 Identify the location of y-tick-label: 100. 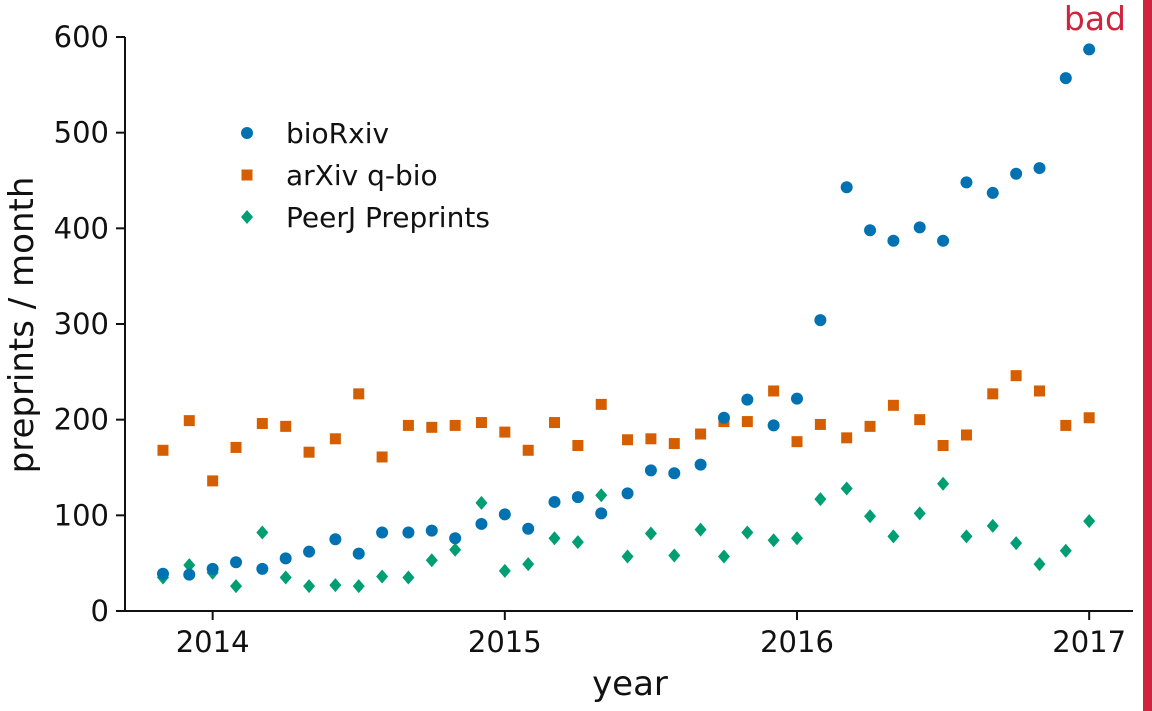
(81, 515).